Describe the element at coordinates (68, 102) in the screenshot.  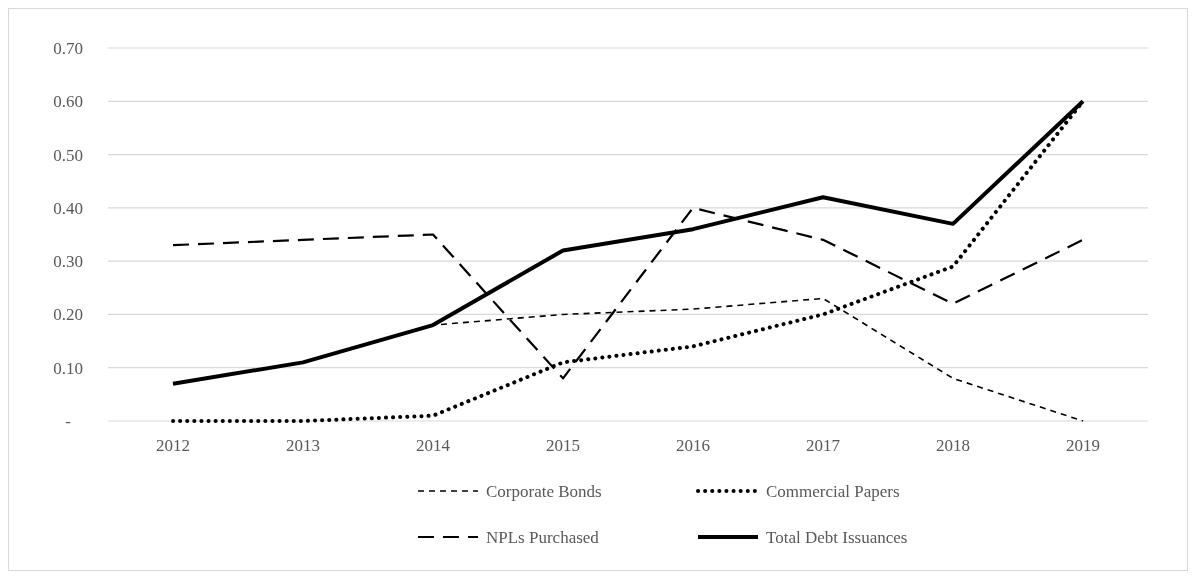
I see `y-tick-label: 0.60` at that location.